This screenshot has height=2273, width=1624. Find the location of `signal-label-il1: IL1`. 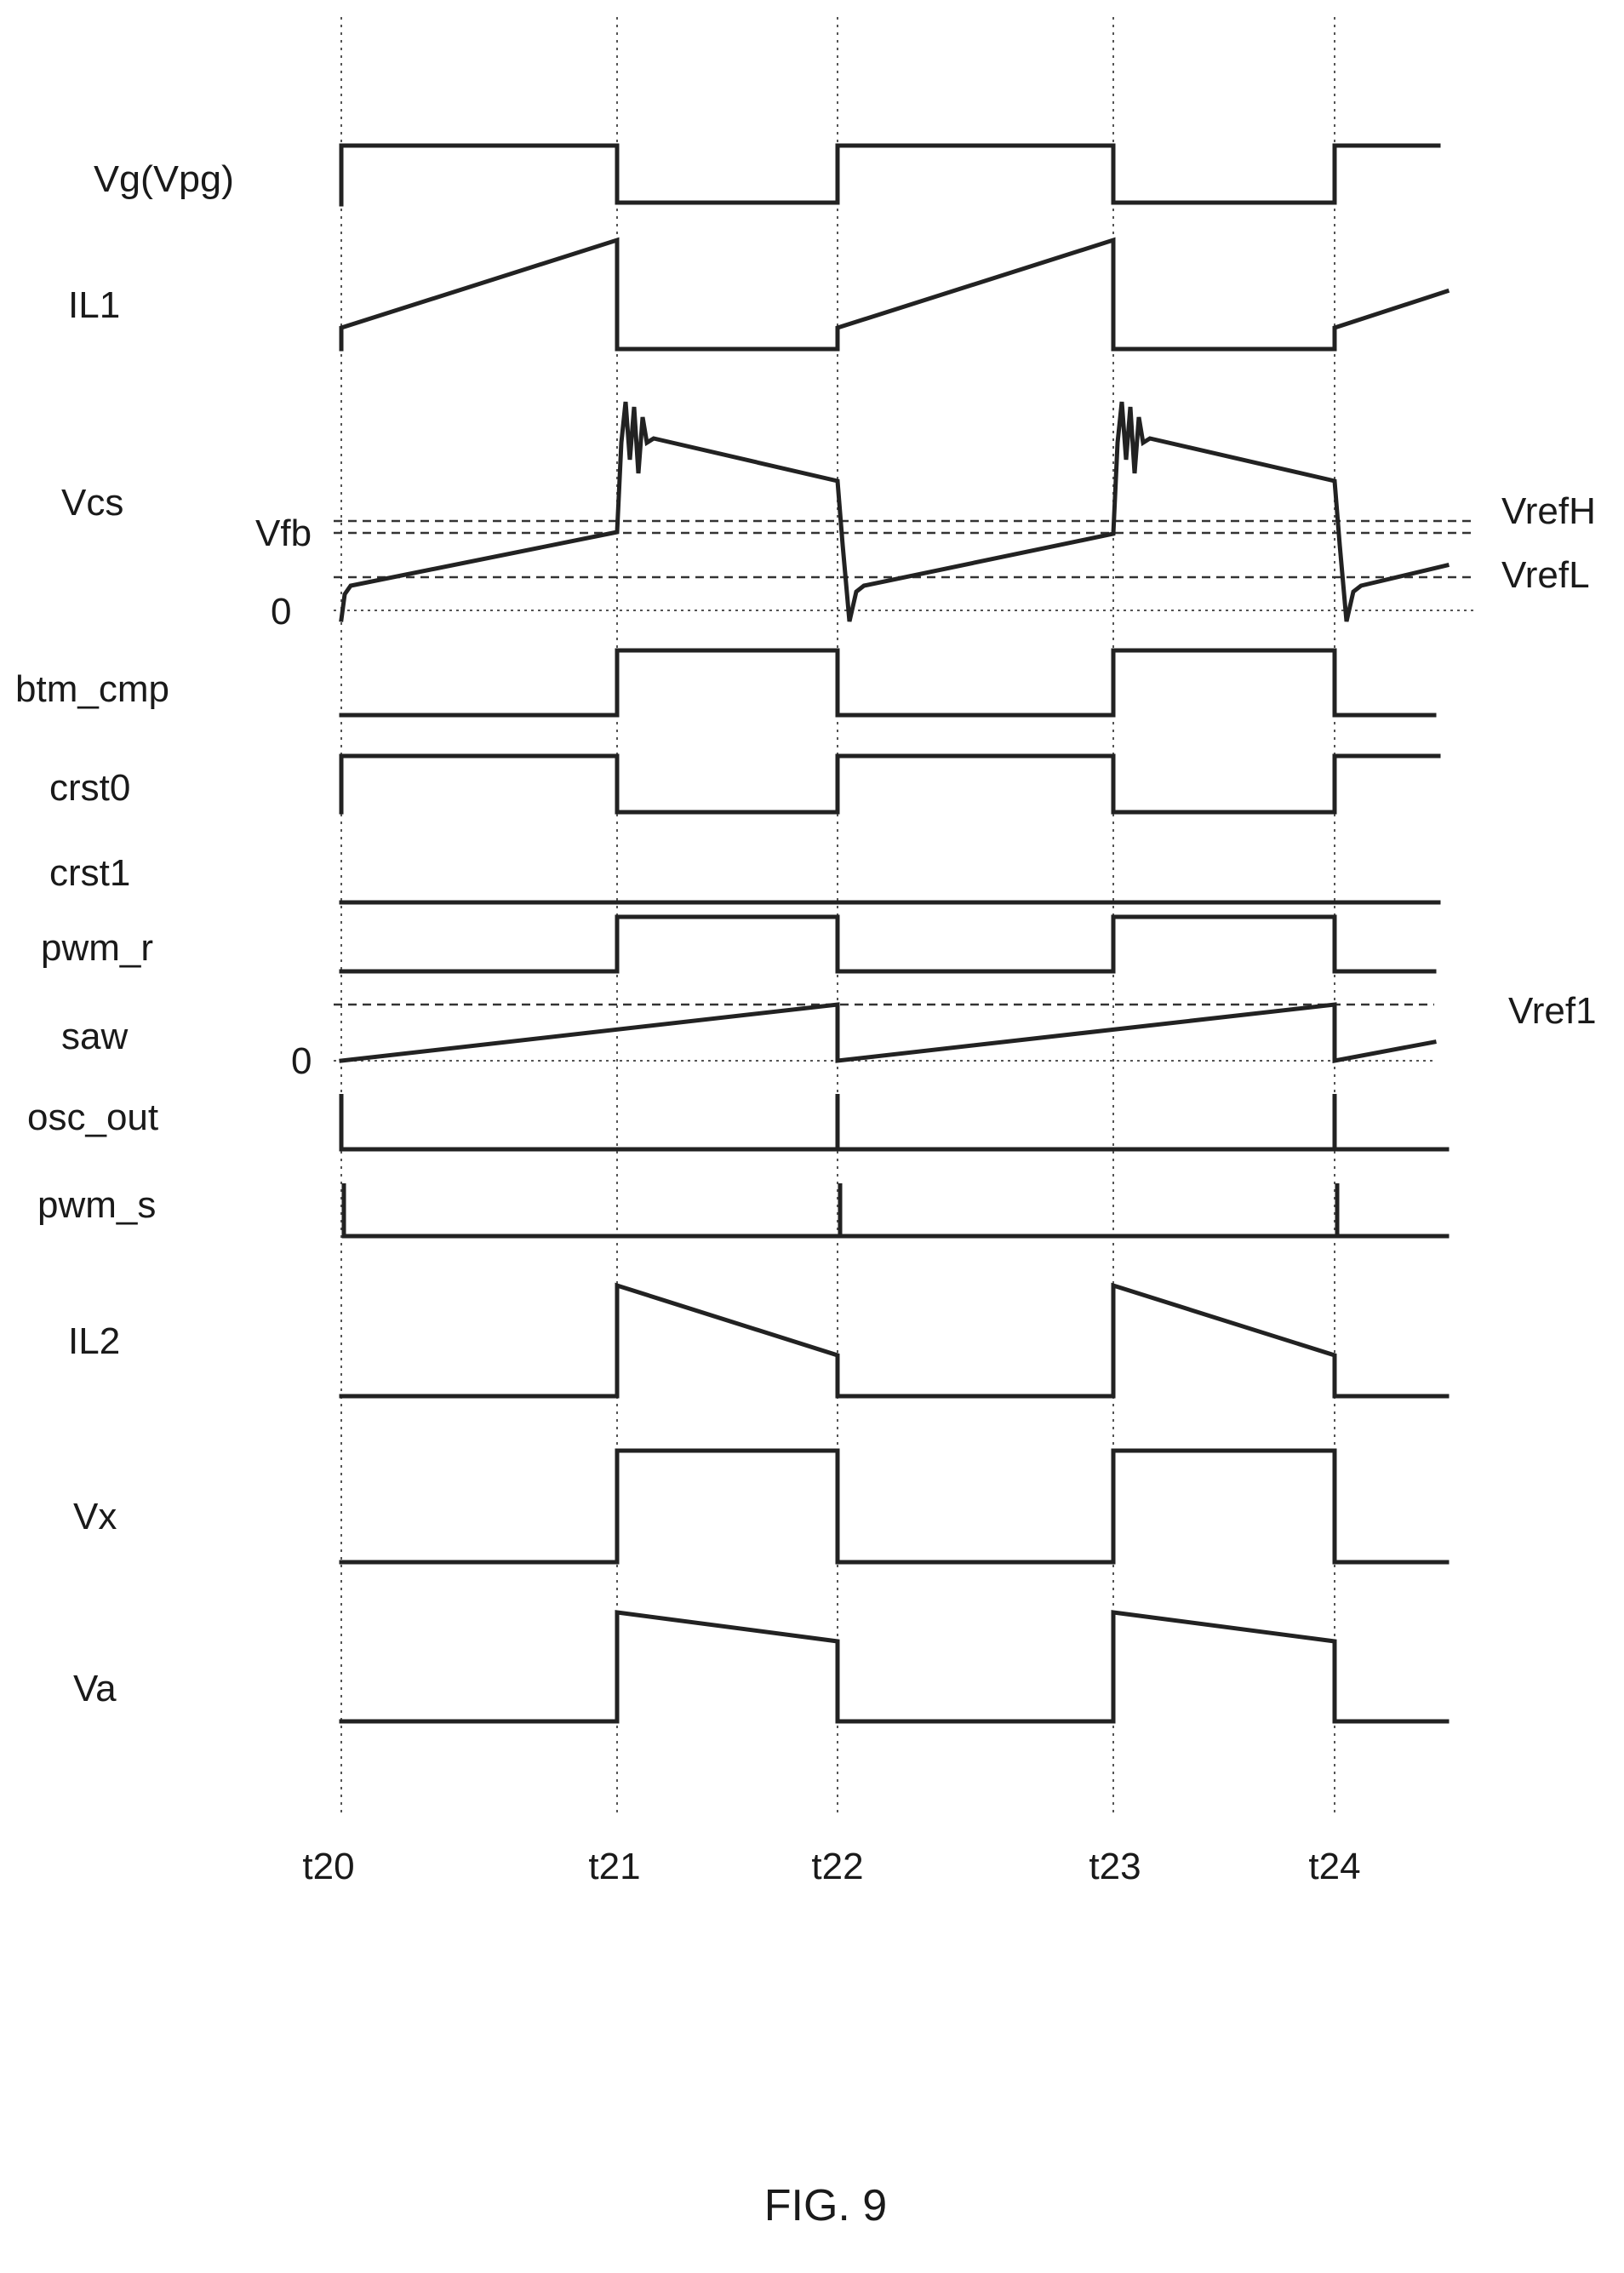

signal-label-il1: IL1 is located at coordinates (94, 305).